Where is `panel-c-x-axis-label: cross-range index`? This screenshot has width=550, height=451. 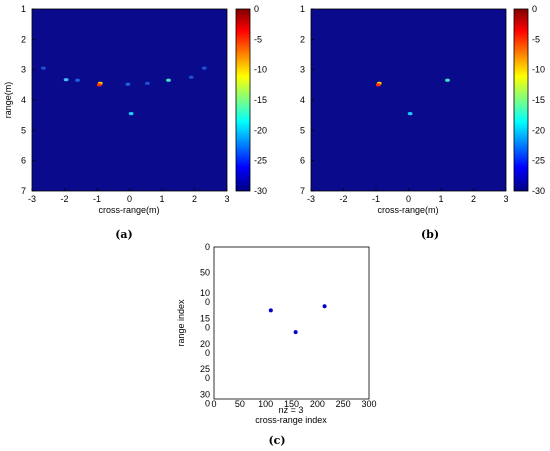
panel-c-x-axis-label: cross-range index is located at coordinates (291, 420).